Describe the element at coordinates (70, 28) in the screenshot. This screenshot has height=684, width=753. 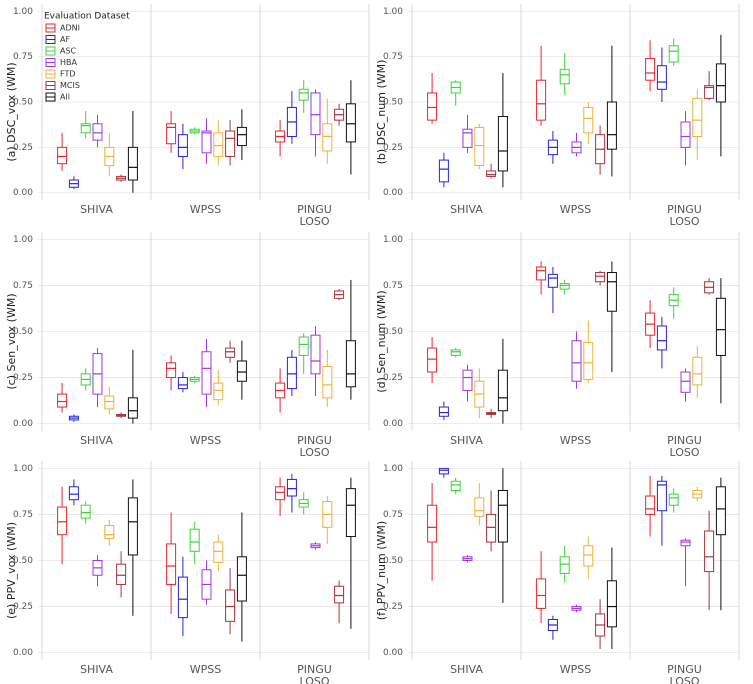
I see `legend-label: ADNI` at that location.